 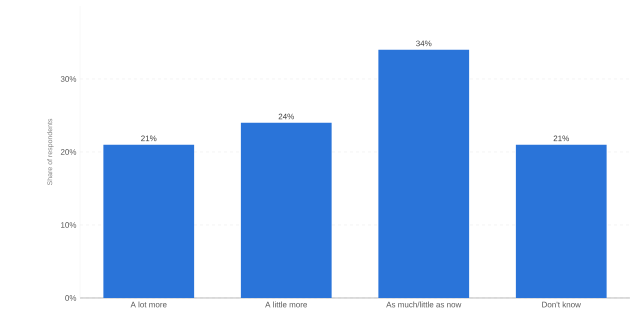 What do you see at coordinates (68, 225) in the screenshot?
I see `y-tick-label: 10%` at bounding box center [68, 225].